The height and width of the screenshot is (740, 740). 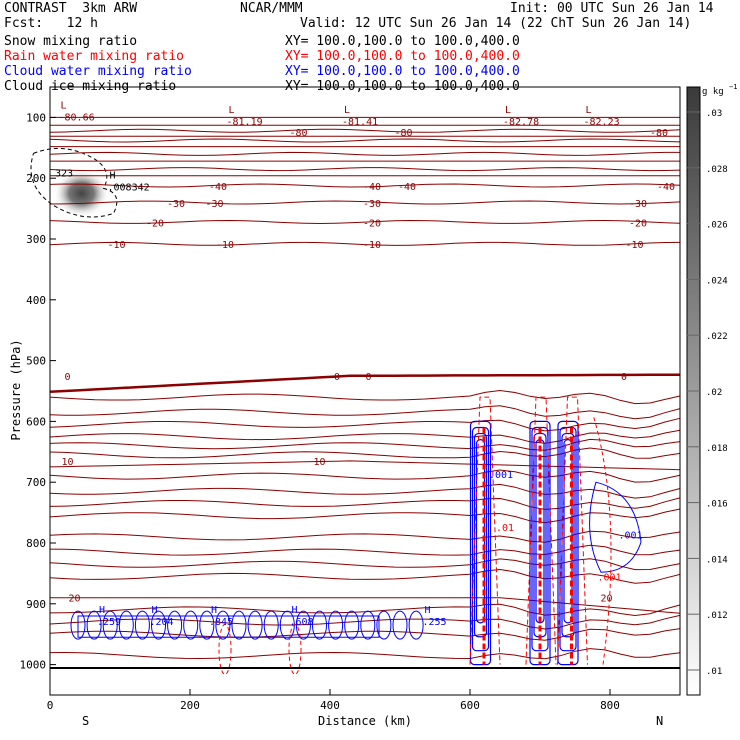 What do you see at coordinates (403, 133) in the screenshot?
I see `contour-label: -80` at bounding box center [403, 133].